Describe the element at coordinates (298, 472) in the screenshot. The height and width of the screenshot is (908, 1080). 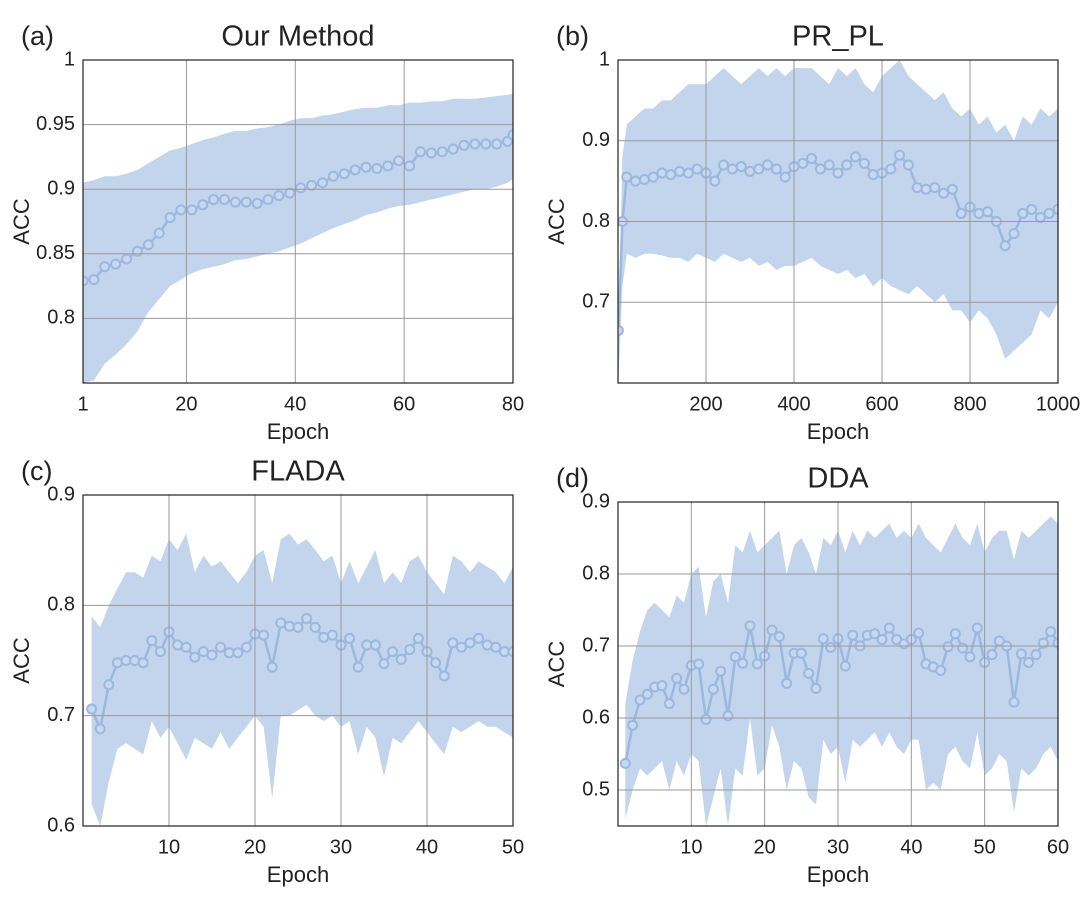
I see `chart-title: FLADA` at that location.